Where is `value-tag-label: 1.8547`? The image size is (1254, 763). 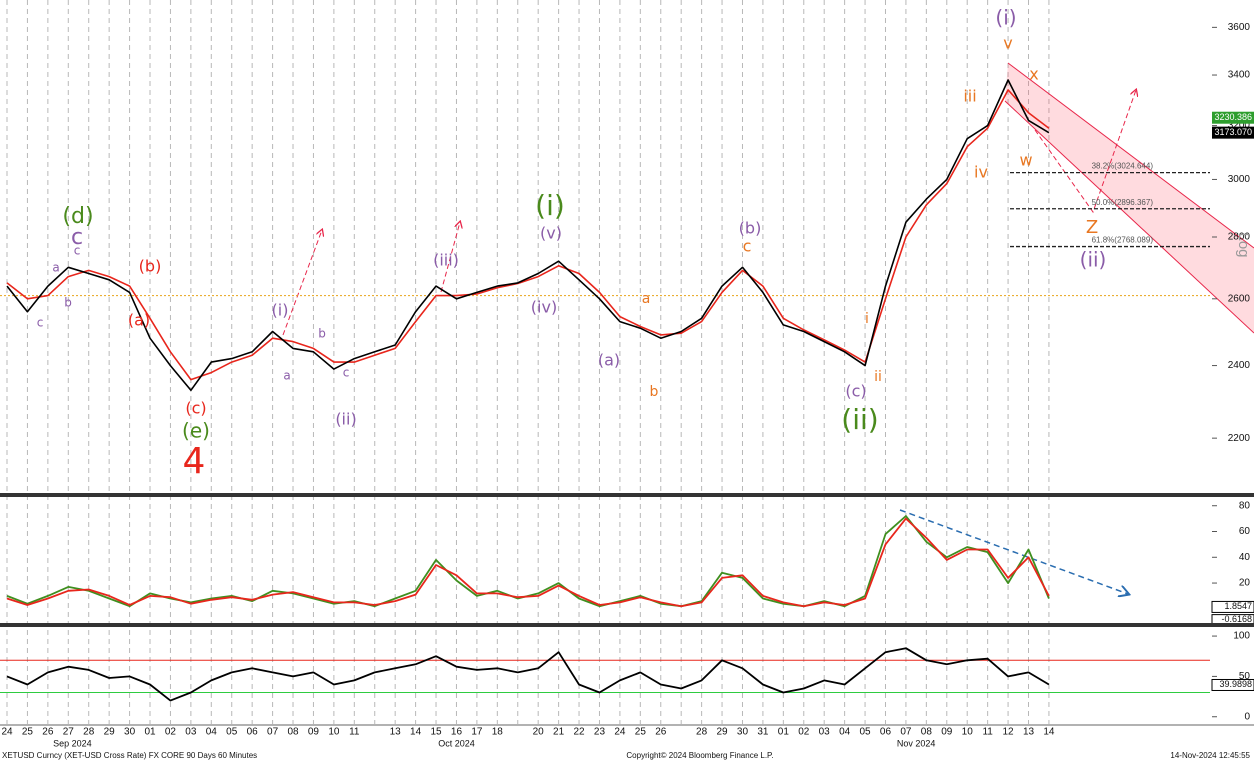
value-tag-label: 1.8547 is located at coordinates (1238, 606).